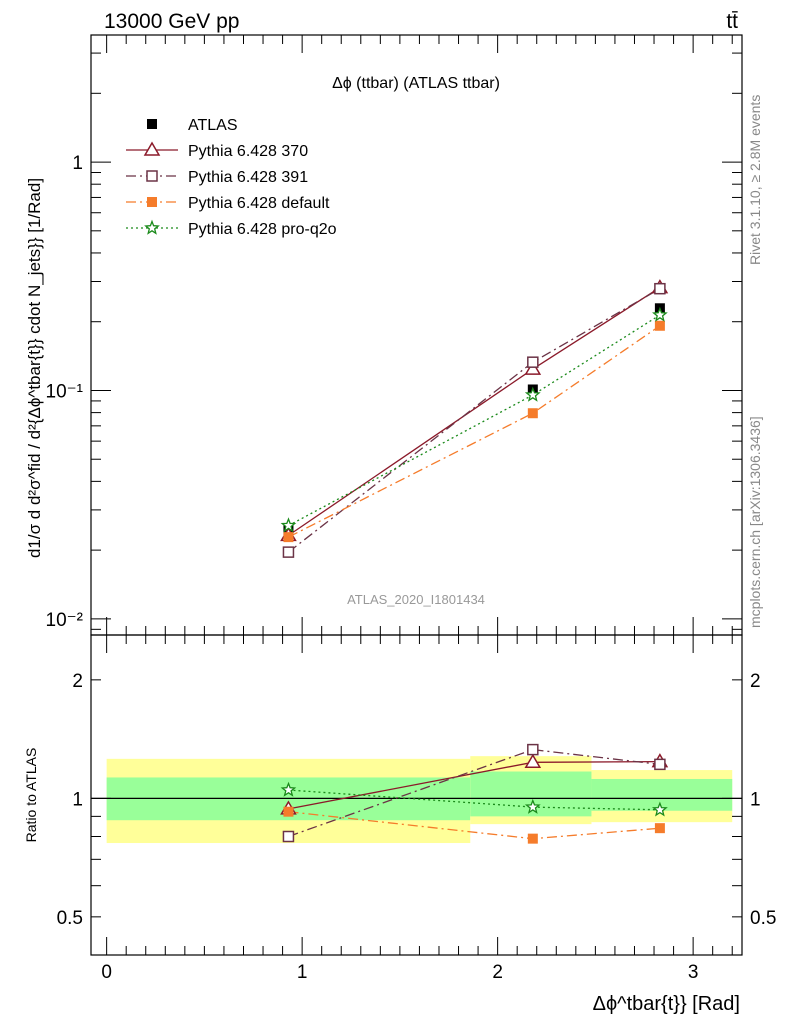 This screenshot has width=786, height=1024. I want to click on legend-marker-atlas, so click(152, 124).